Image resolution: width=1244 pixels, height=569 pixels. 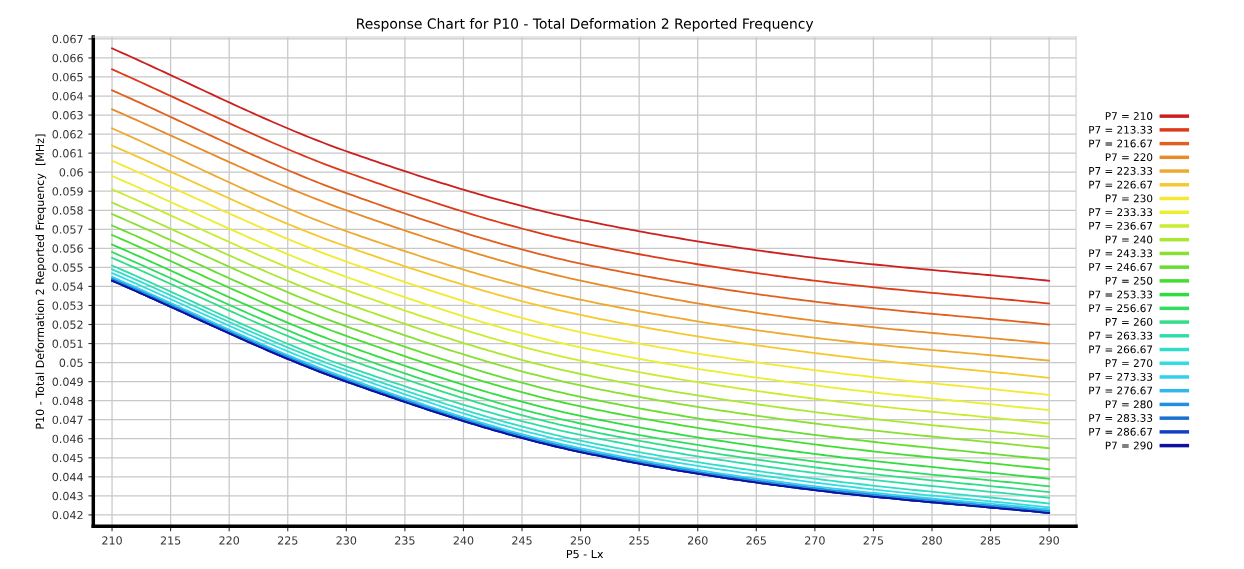 What do you see at coordinates (67, 96) in the screenshot?
I see `y-tick-label: 0.064` at bounding box center [67, 96].